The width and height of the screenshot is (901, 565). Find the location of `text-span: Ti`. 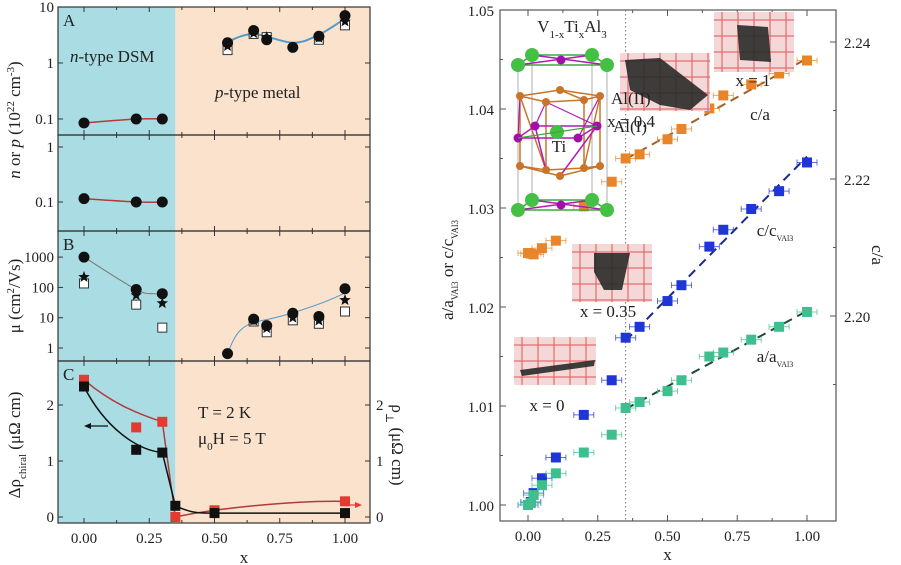

text-span: Ti is located at coordinates (571, 26).